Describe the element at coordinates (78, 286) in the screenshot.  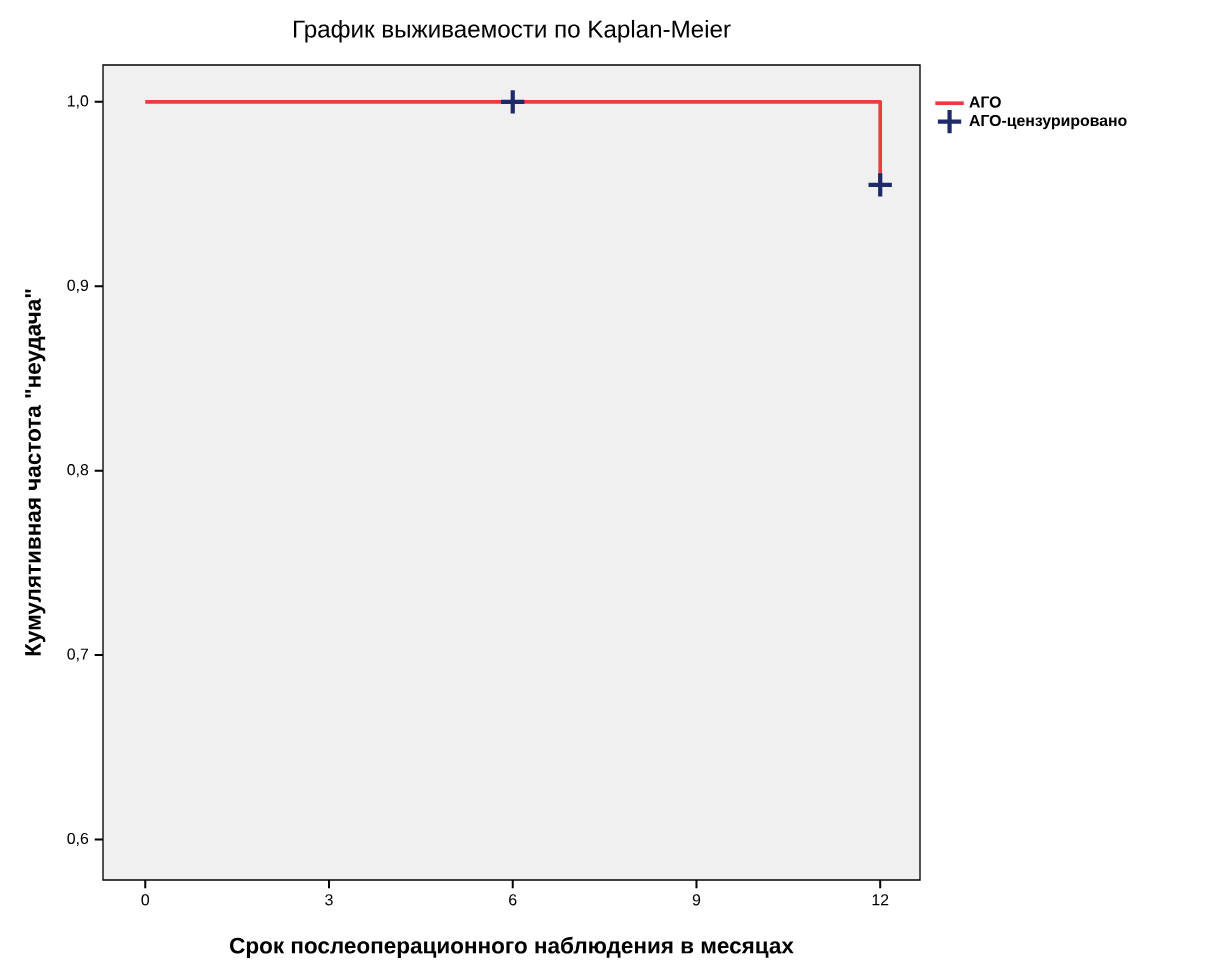
I see `y-tick-label: 0,9` at that location.